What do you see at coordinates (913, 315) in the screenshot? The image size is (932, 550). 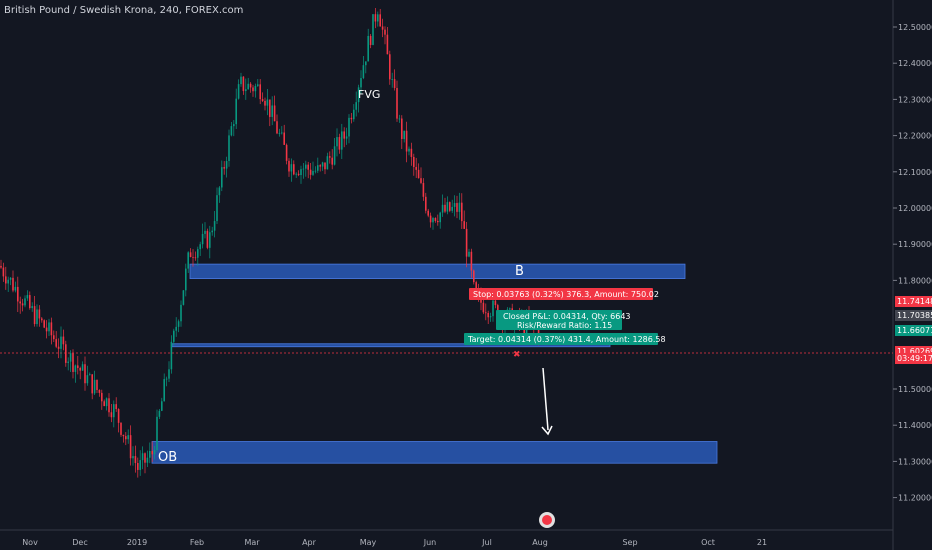 I see `price-marker: 11.70385` at bounding box center [913, 315].